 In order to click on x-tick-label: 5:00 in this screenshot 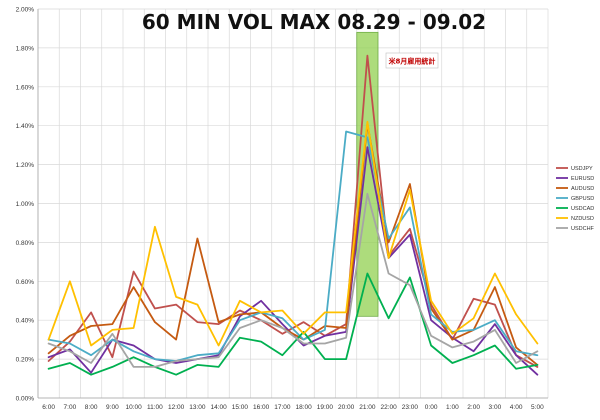, I will do `click(537, 407)`.